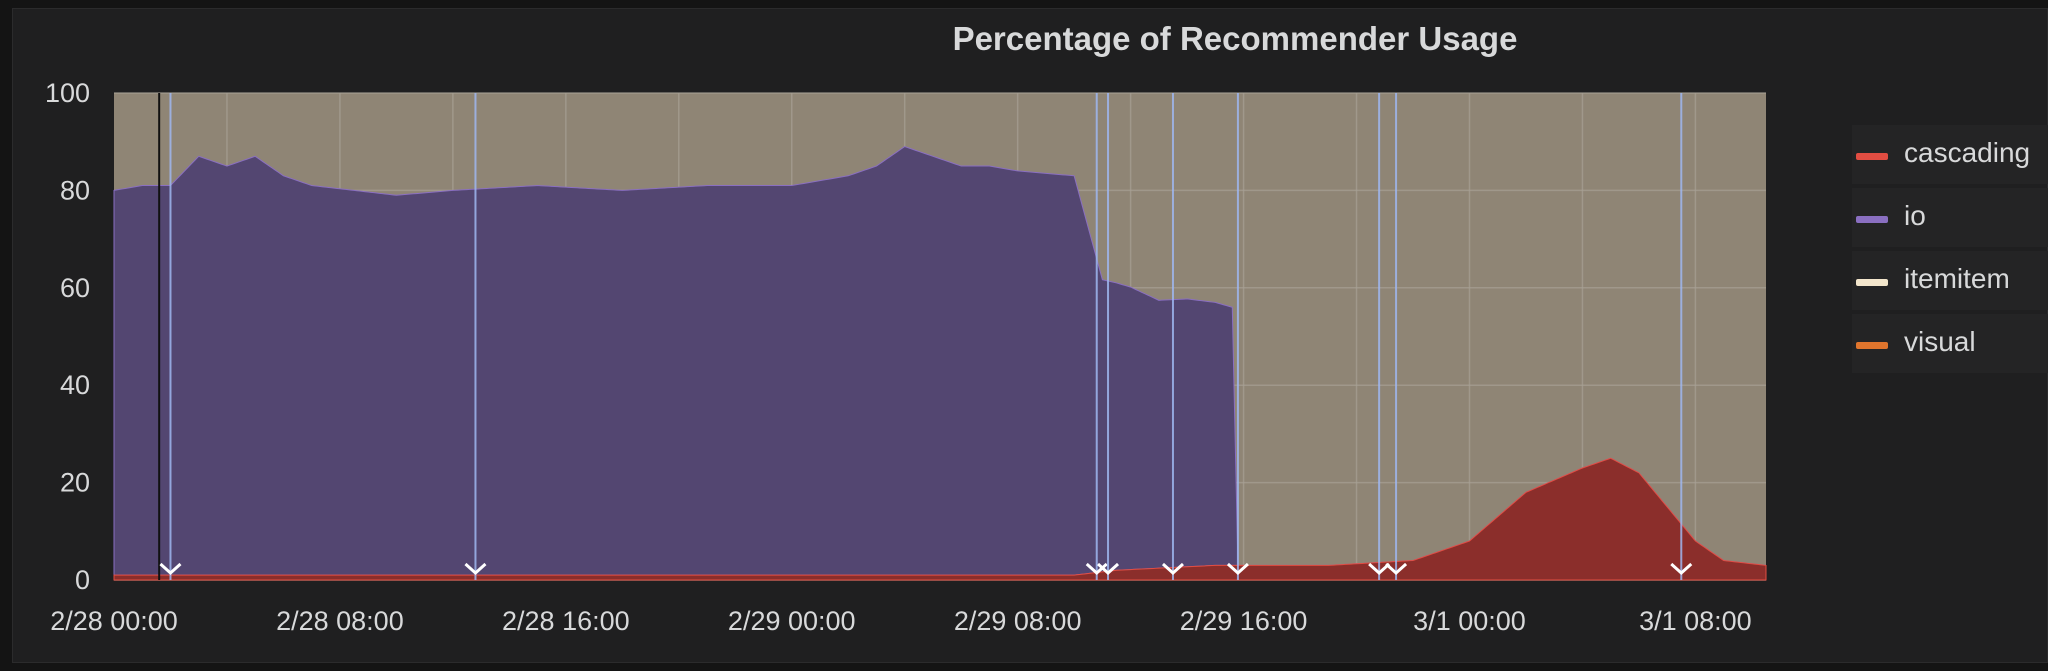 The width and height of the screenshot is (2048, 671). I want to click on x-tick-label: 2/28 00:00, so click(114, 621).